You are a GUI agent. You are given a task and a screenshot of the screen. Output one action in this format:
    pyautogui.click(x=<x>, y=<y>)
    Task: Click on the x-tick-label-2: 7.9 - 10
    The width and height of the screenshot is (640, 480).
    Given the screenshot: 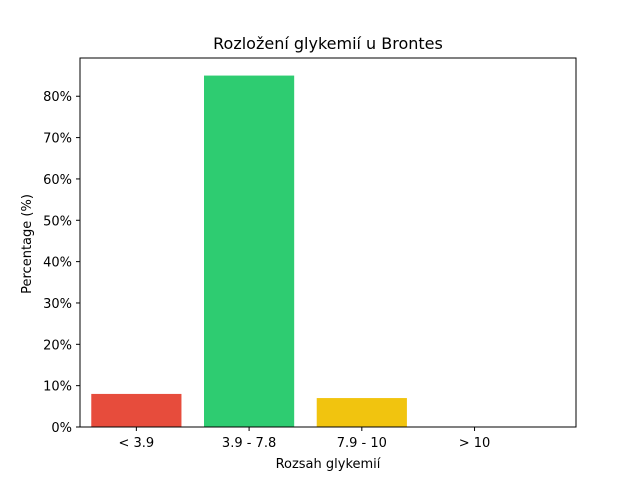 What is the action you would take?
    pyautogui.click(x=362, y=443)
    